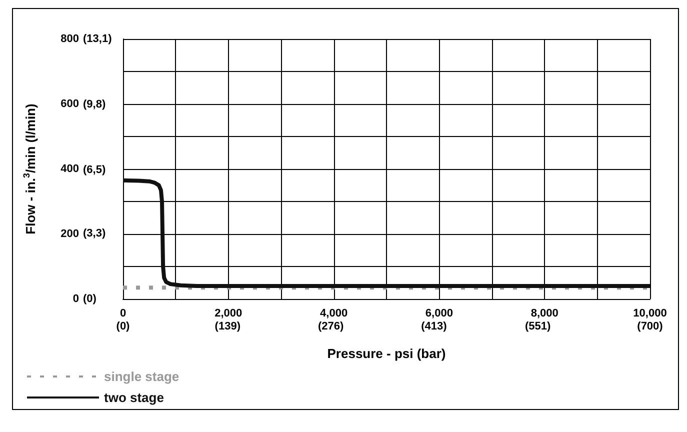 The image size is (687, 432). I want to click on y-tick-label: 0, so click(75, 299).